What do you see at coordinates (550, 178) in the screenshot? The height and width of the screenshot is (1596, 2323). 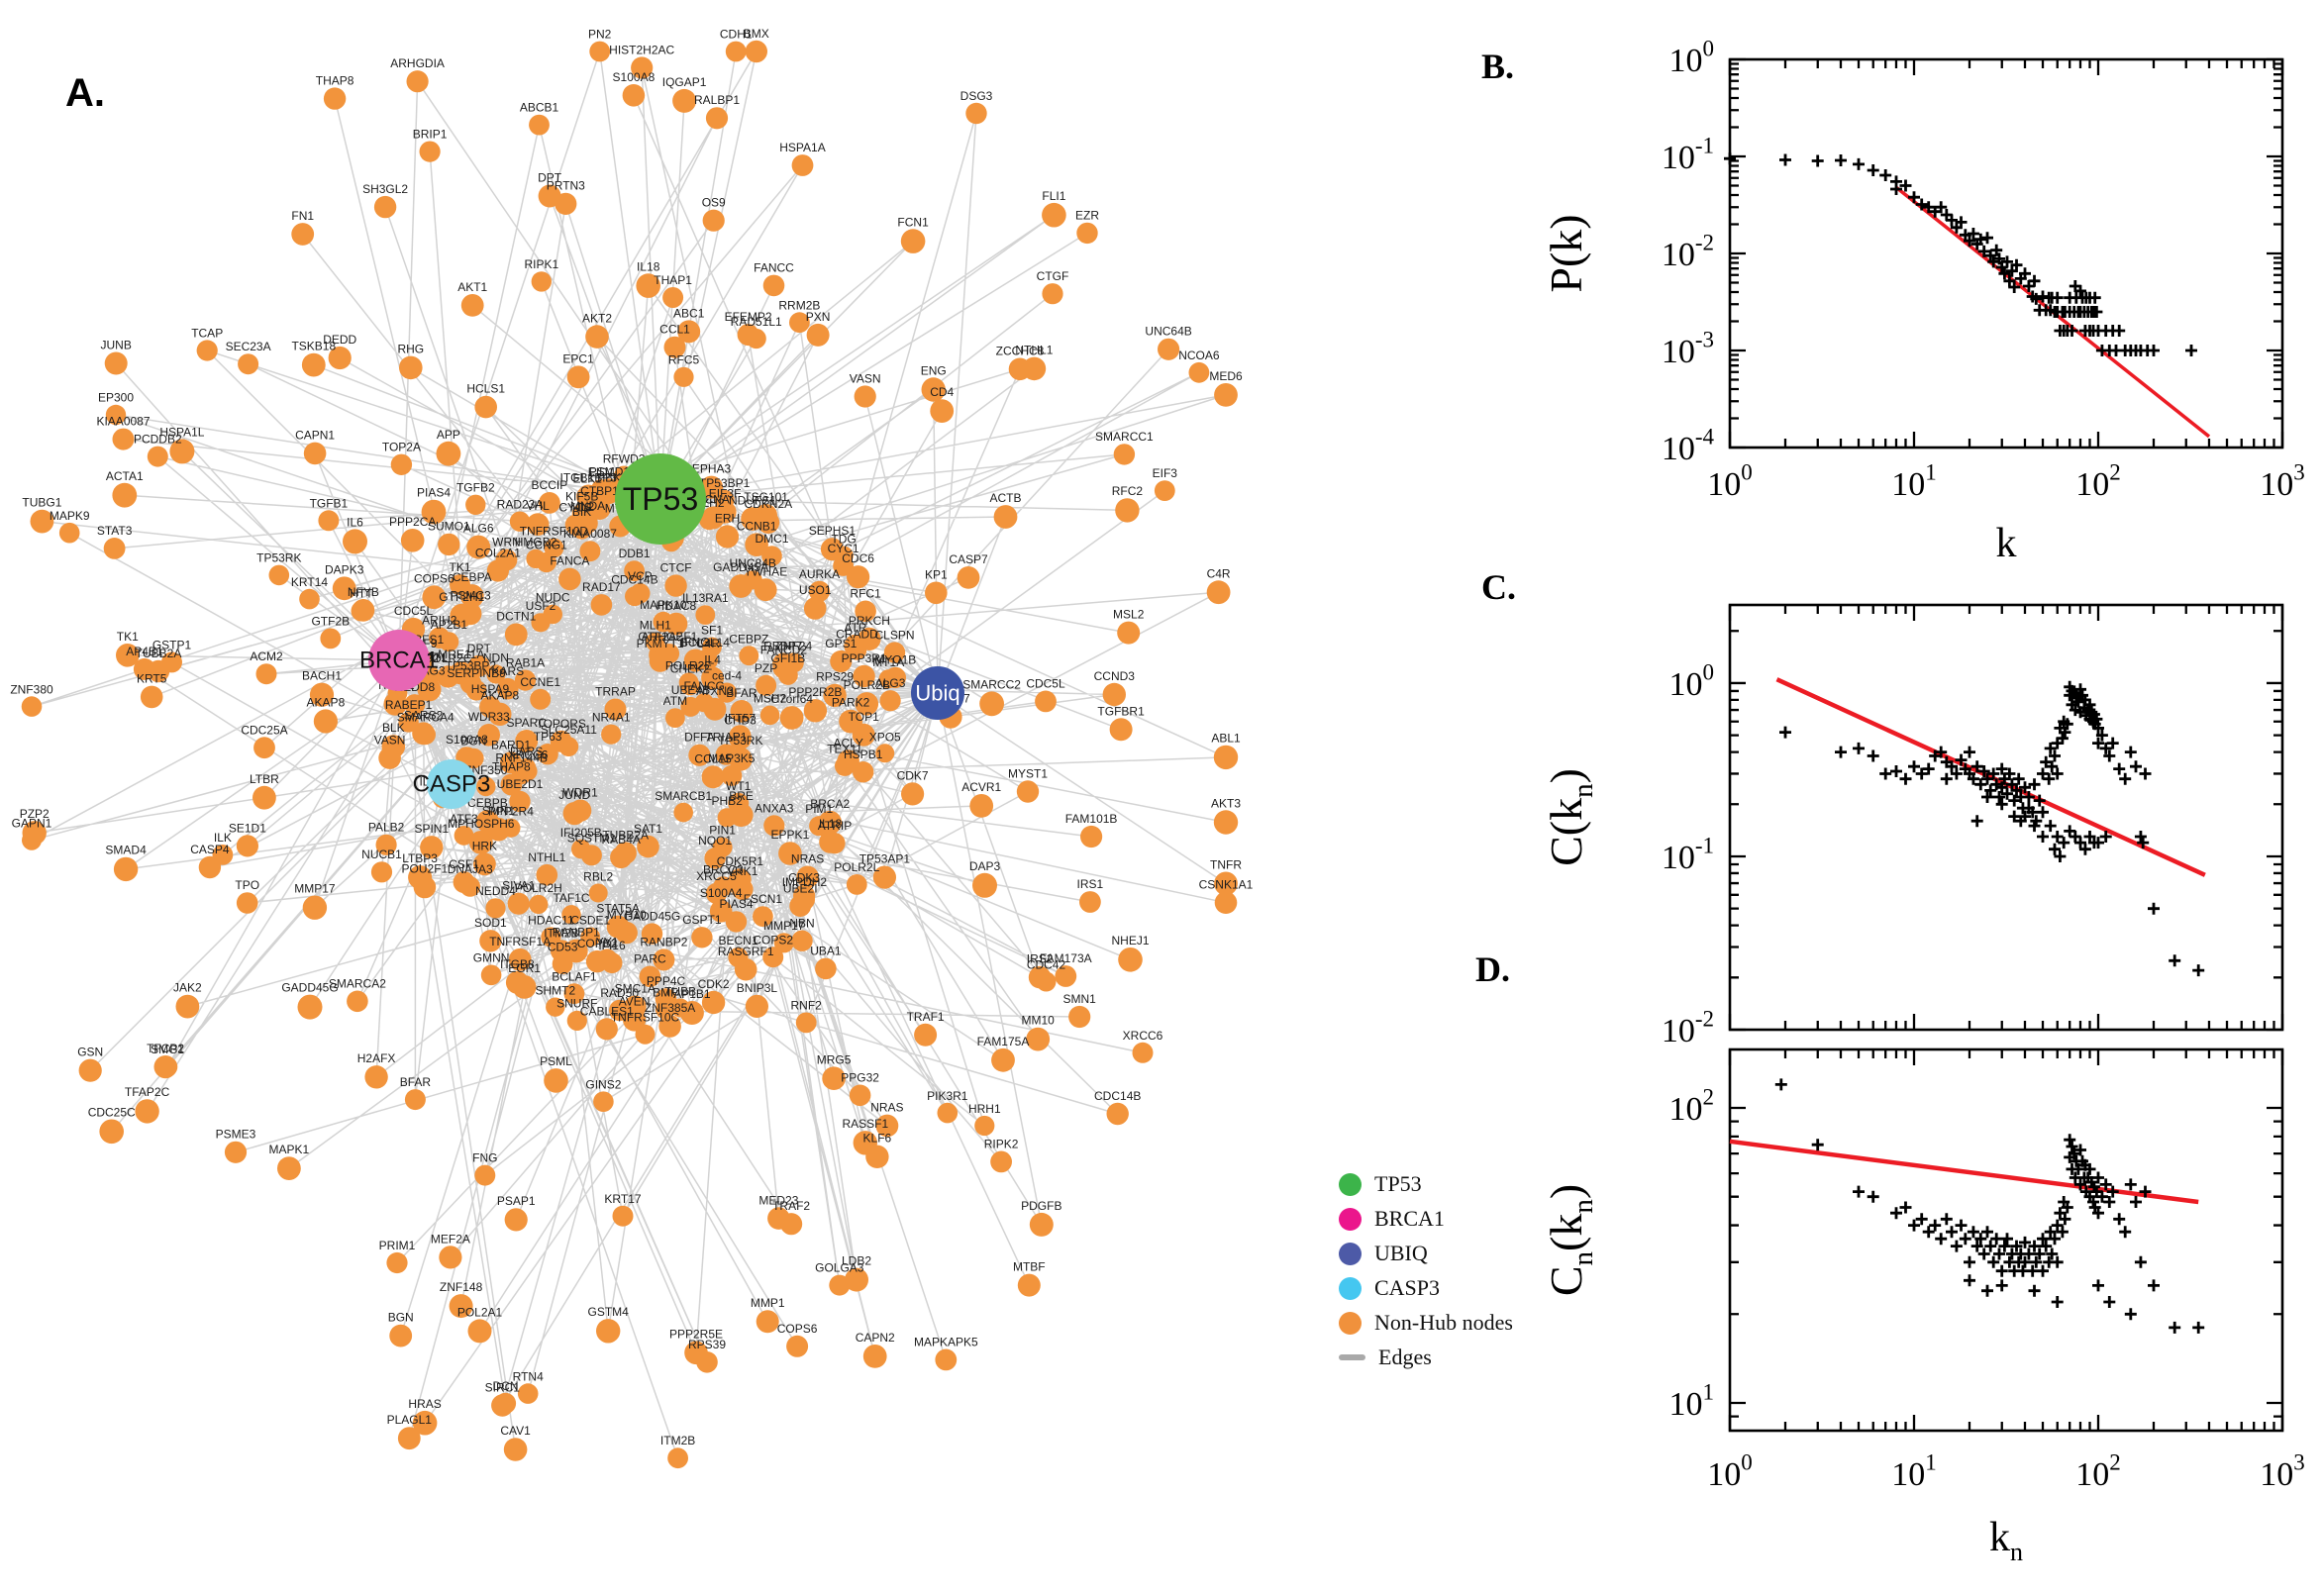 I see `gene-label: DPT` at bounding box center [550, 178].